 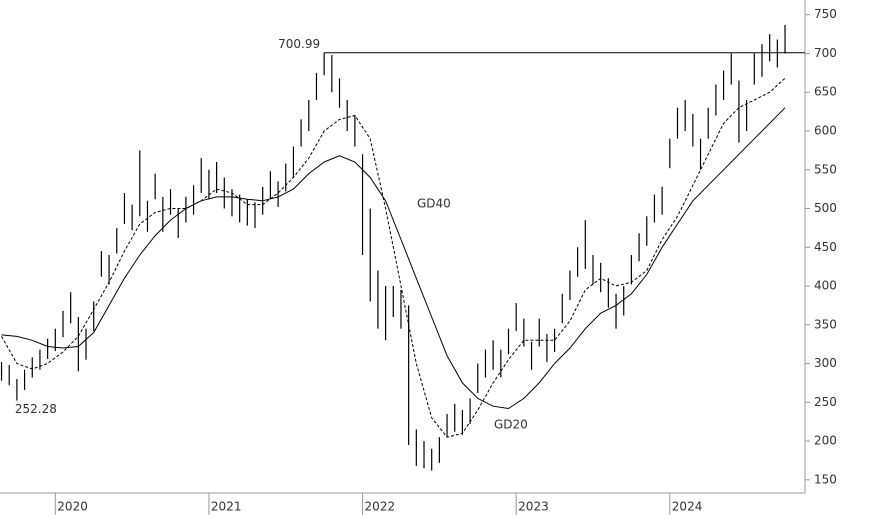 I want to click on y-tick-label: 600, so click(x=825, y=131).